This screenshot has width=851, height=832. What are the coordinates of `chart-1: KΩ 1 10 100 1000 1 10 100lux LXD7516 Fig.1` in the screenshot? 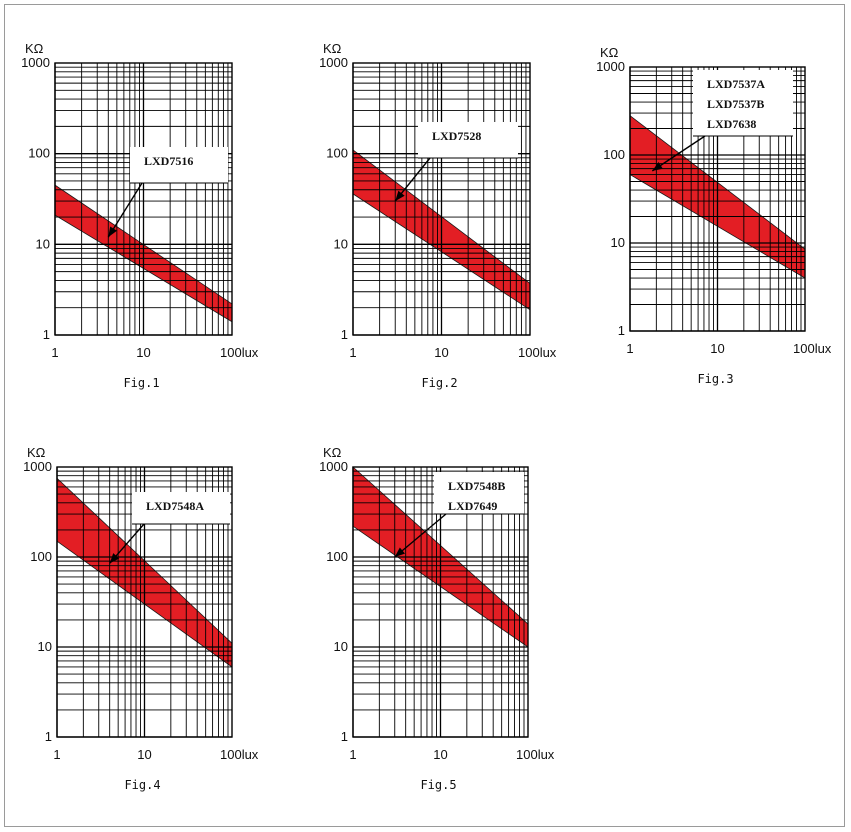 It's located at (140, 215).